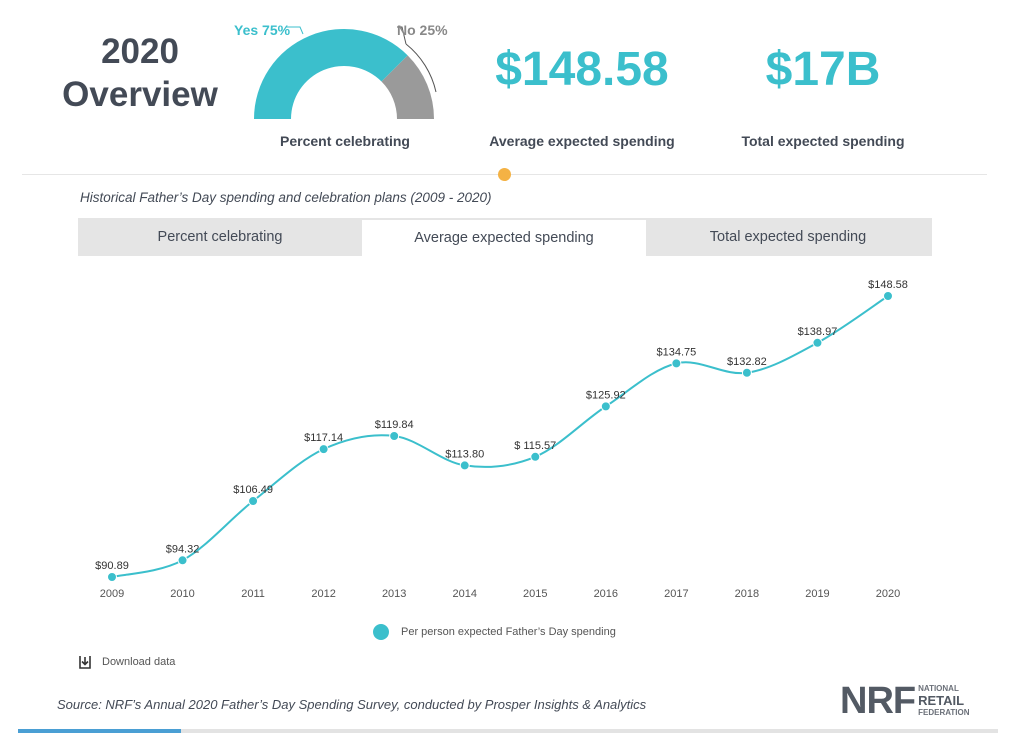  Describe the element at coordinates (818, 332) in the screenshot. I see `data-label: $138.97` at that location.